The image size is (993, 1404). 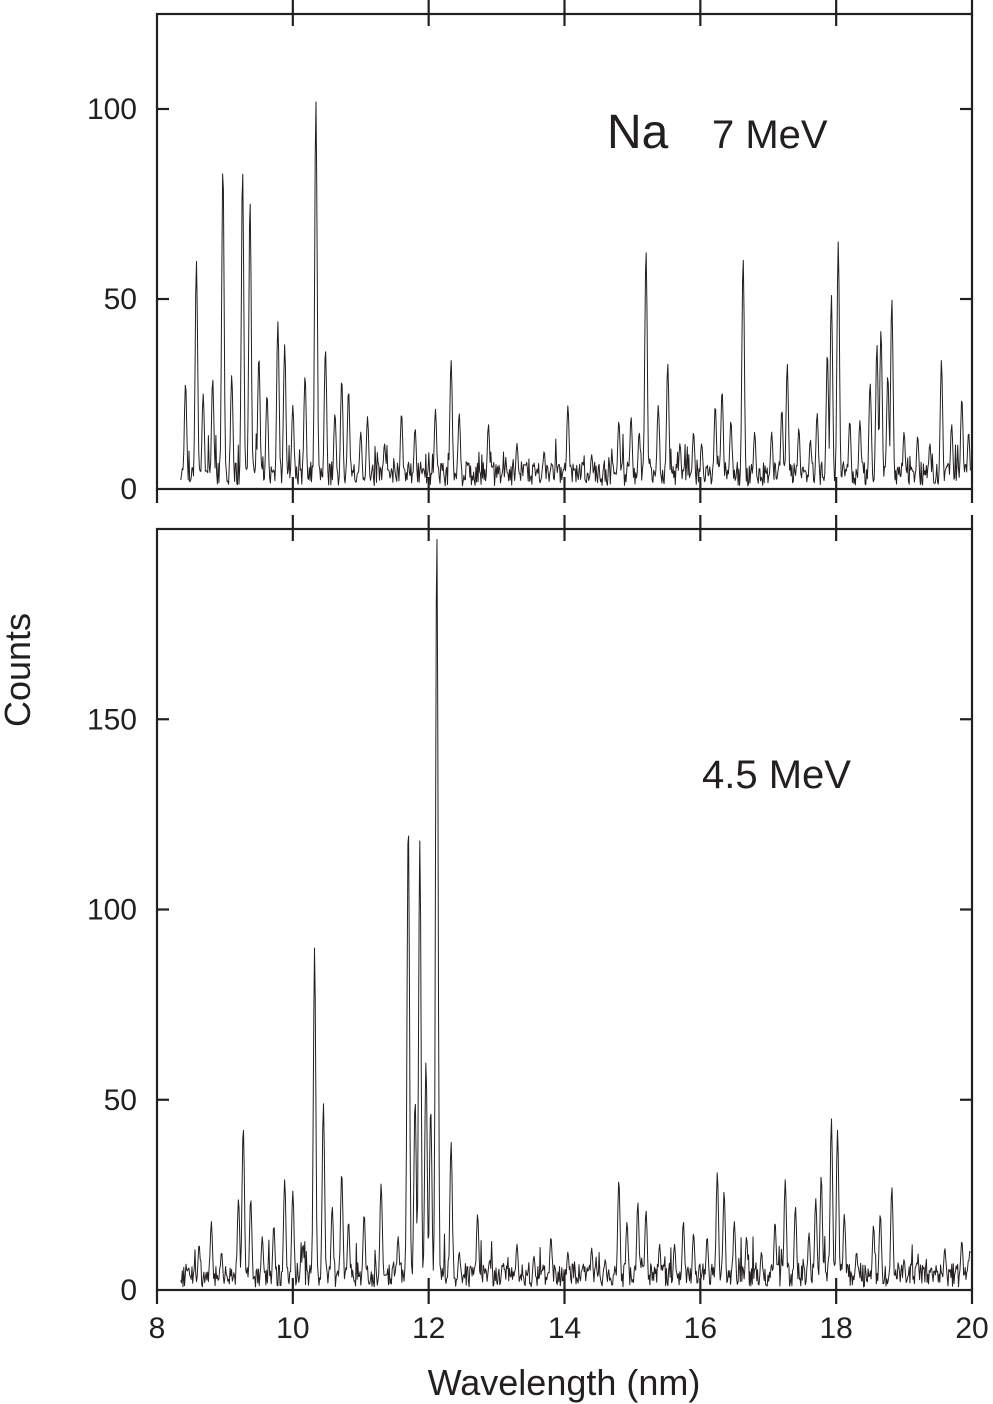 What do you see at coordinates (564, 1328) in the screenshot?
I see `x-tick-label: 14` at bounding box center [564, 1328].